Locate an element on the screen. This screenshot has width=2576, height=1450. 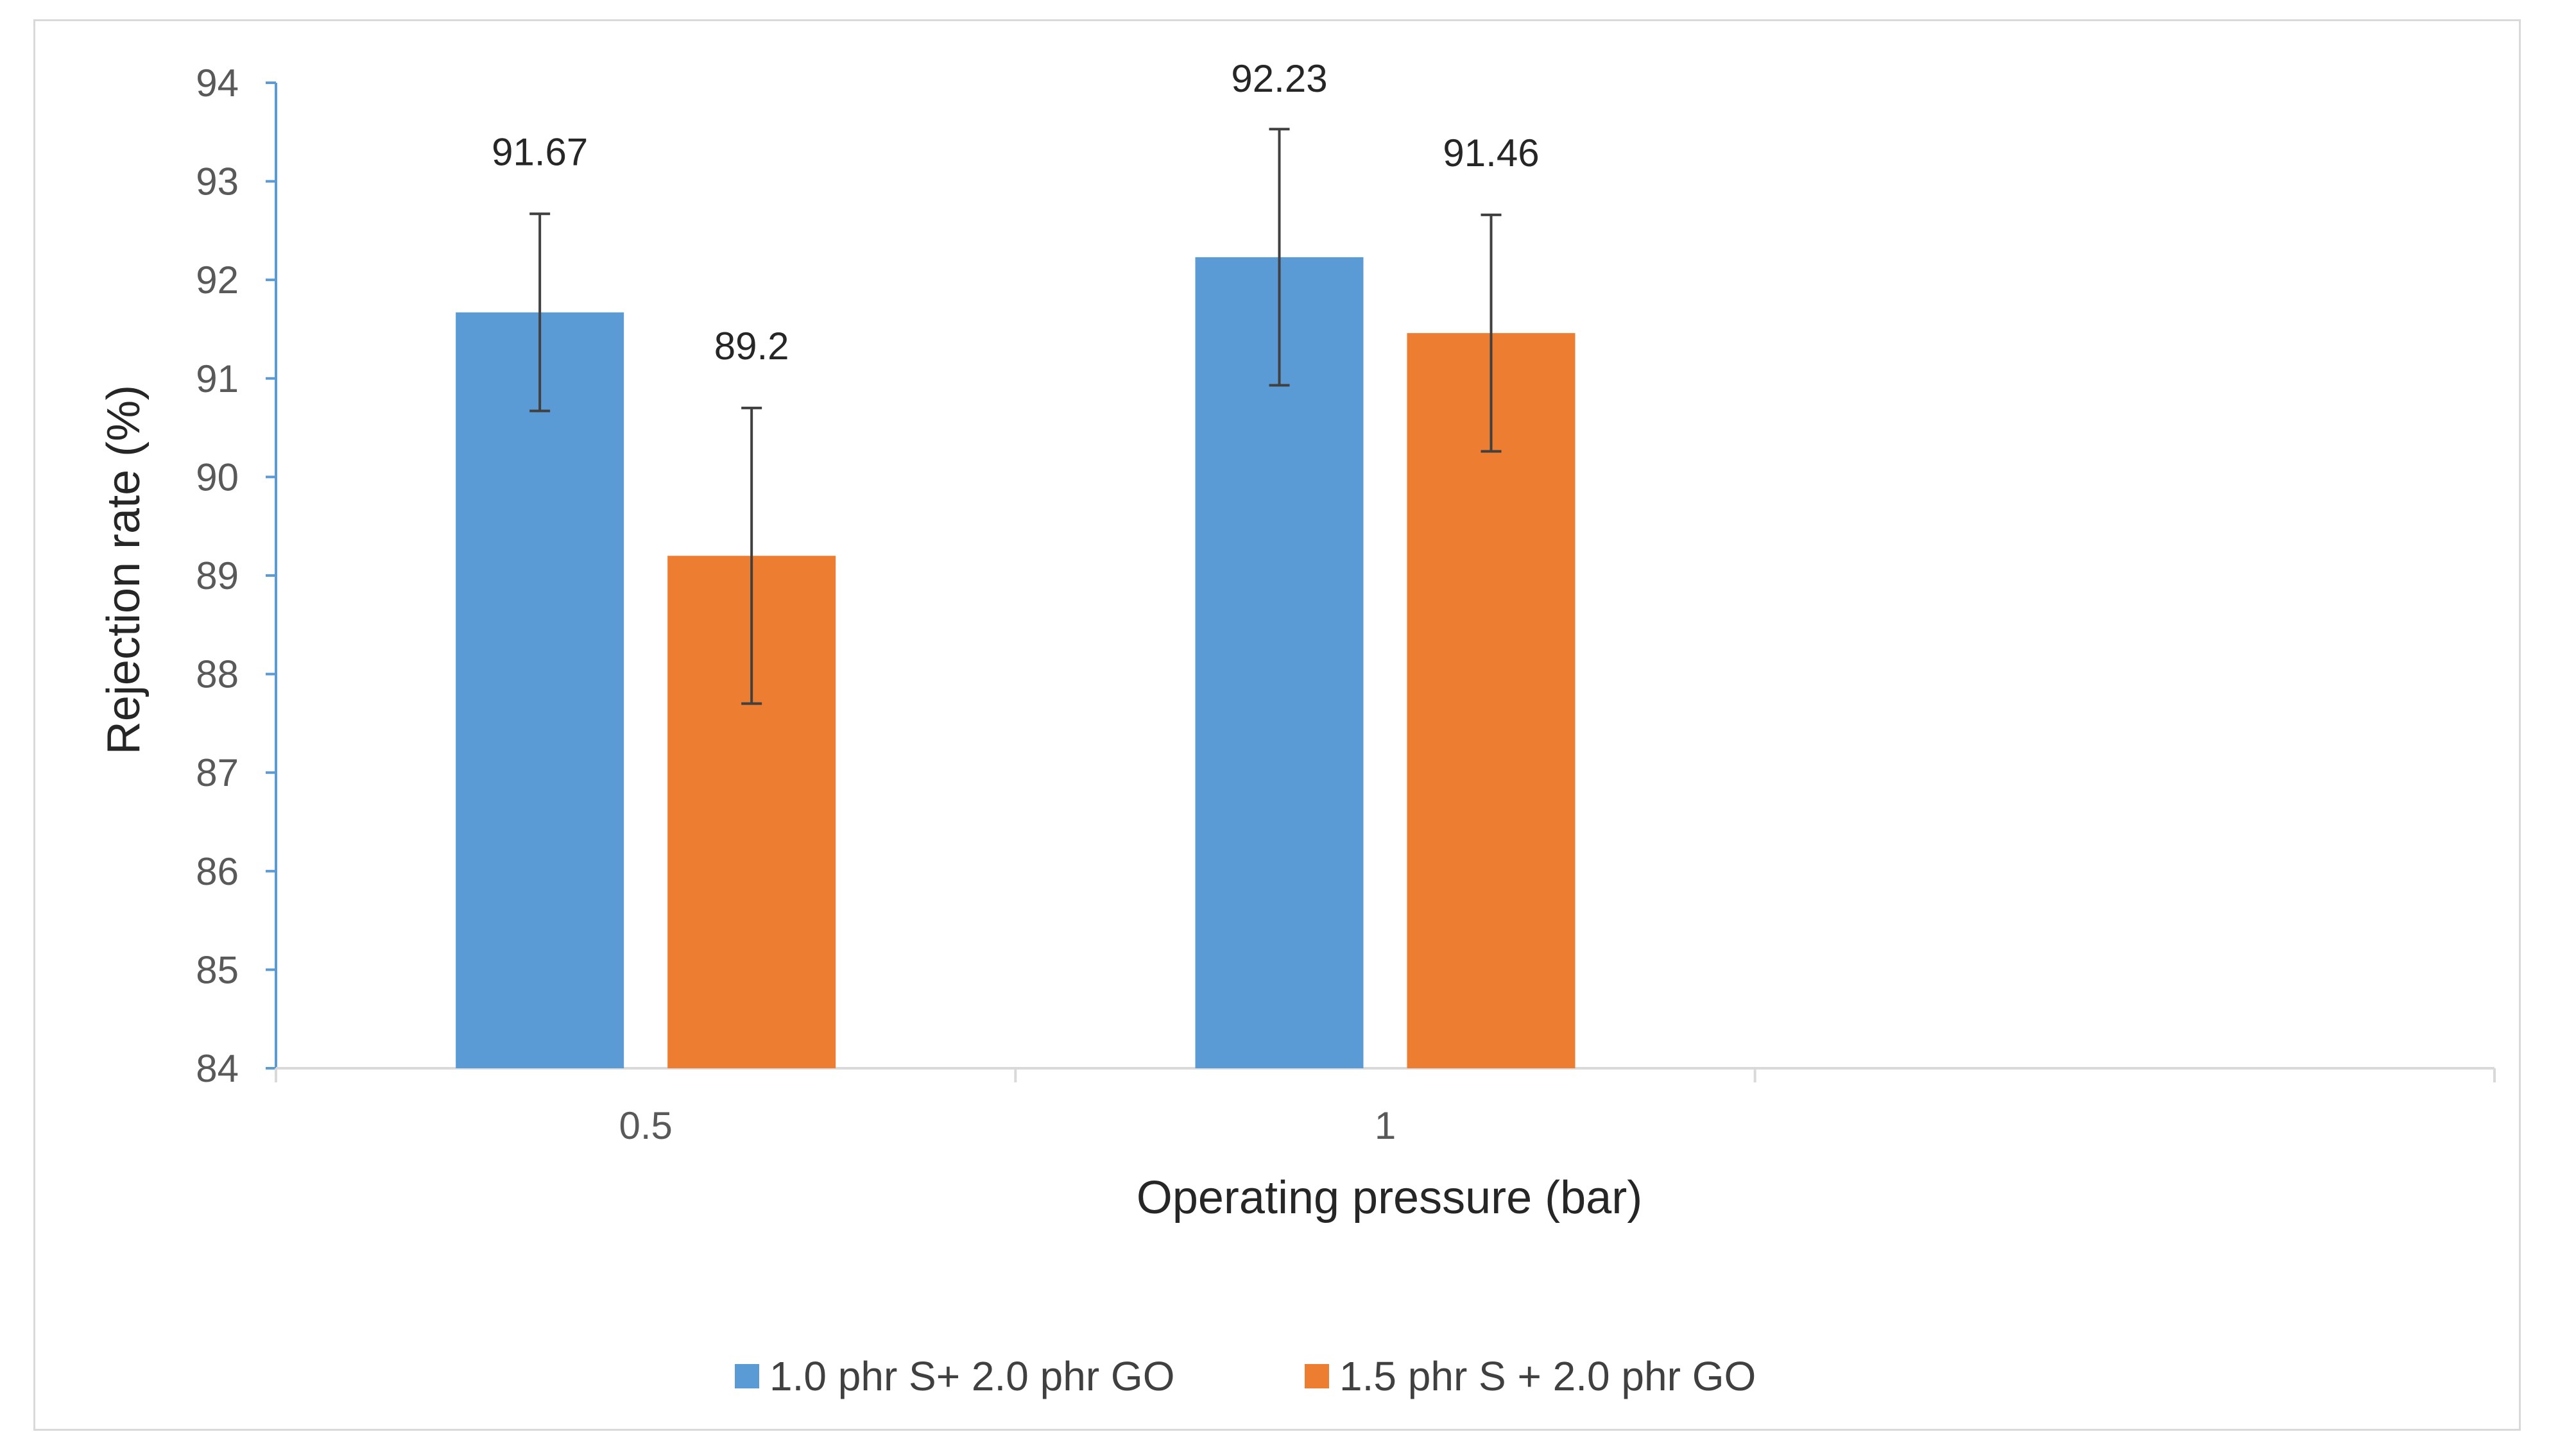
data-label: 89.2 is located at coordinates (751, 346).